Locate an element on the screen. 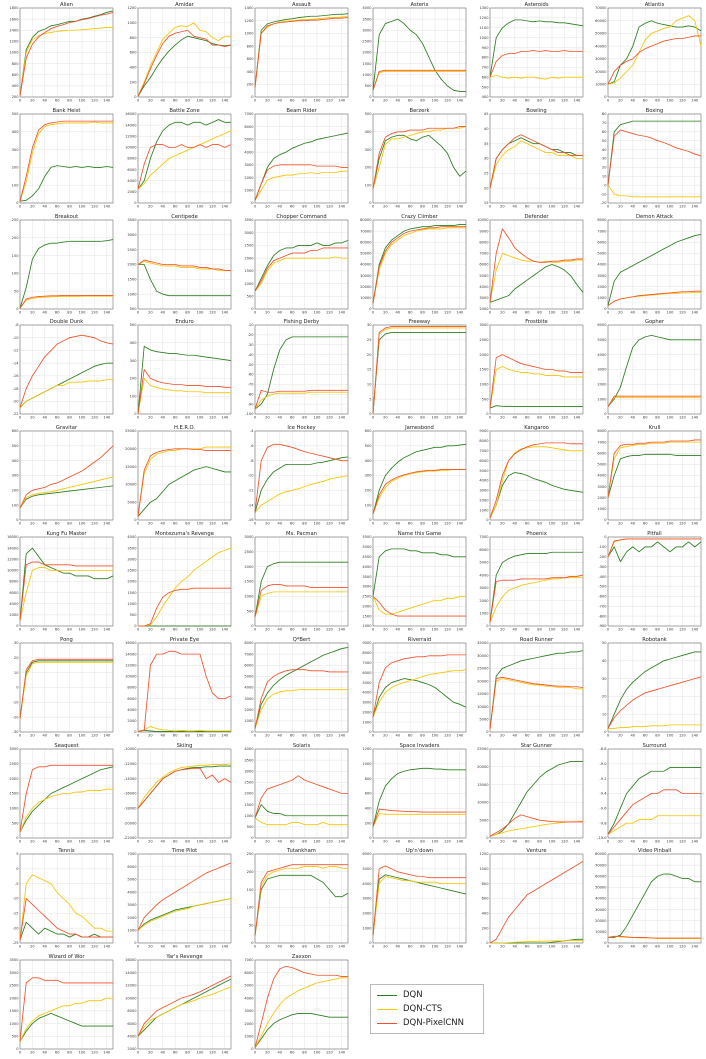 The image size is (706, 1059). y-tick-label: 300 is located at coordinates (16, 150).